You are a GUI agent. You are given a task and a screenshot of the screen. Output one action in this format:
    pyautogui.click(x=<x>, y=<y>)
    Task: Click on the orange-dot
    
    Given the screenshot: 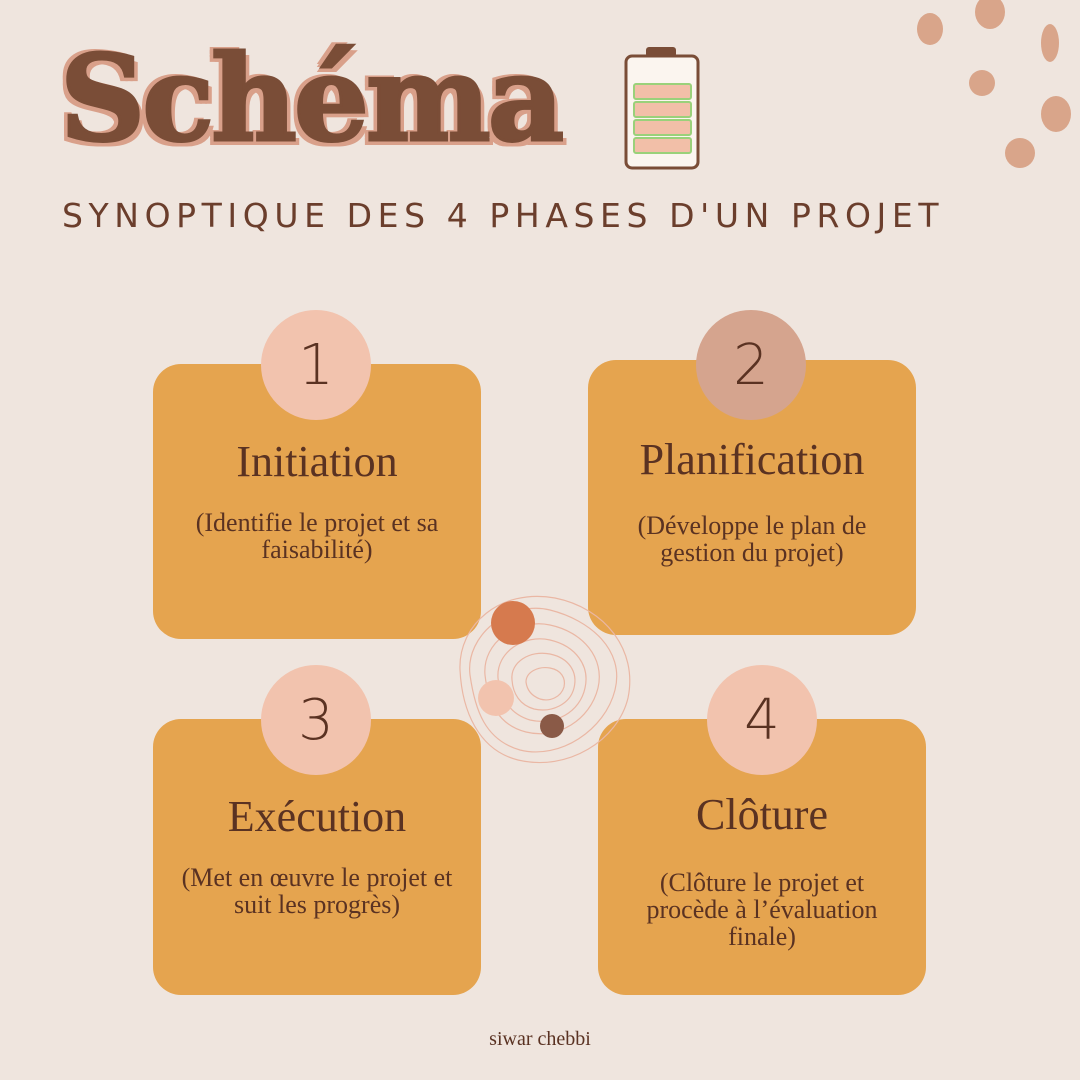 What is the action you would take?
    pyautogui.click(x=513, y=623)
    